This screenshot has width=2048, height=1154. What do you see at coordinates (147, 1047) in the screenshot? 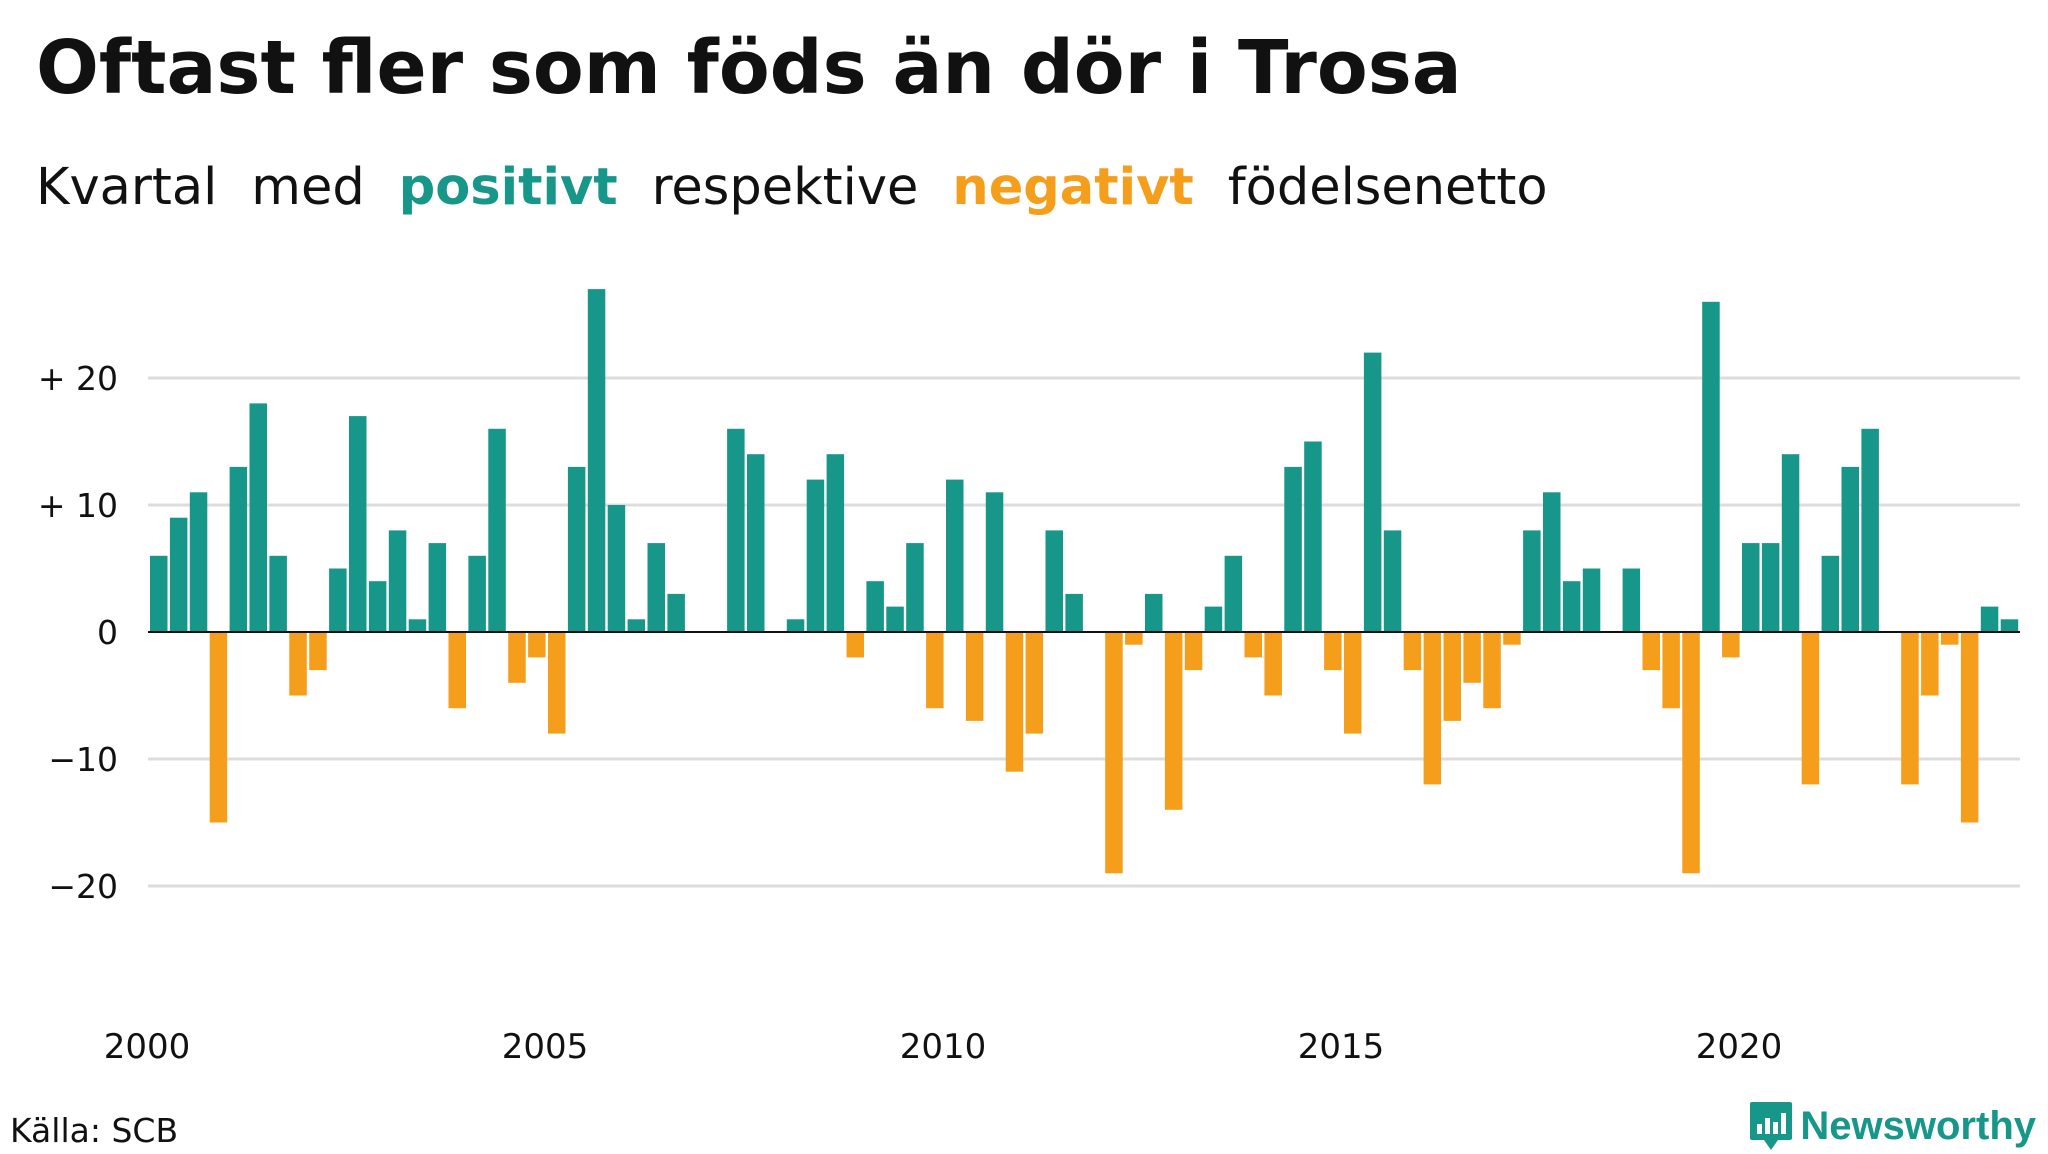
I see `x-tick-label: 2000` at bounding box center [147, 1047].